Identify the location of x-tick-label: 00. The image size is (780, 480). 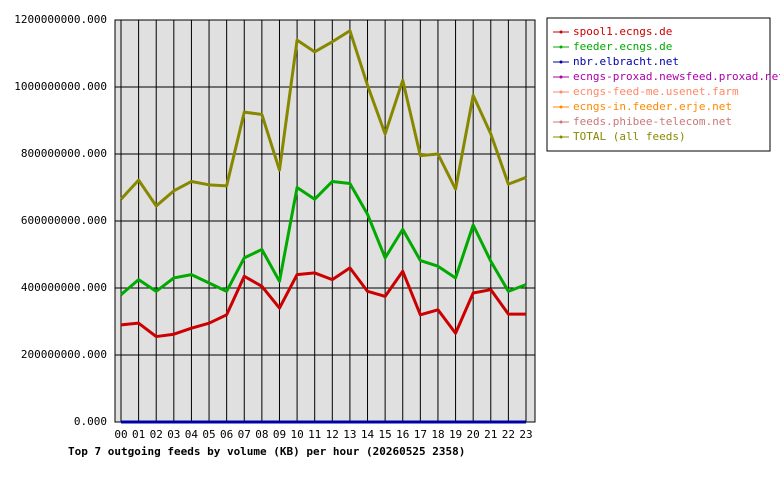
(120, 434).